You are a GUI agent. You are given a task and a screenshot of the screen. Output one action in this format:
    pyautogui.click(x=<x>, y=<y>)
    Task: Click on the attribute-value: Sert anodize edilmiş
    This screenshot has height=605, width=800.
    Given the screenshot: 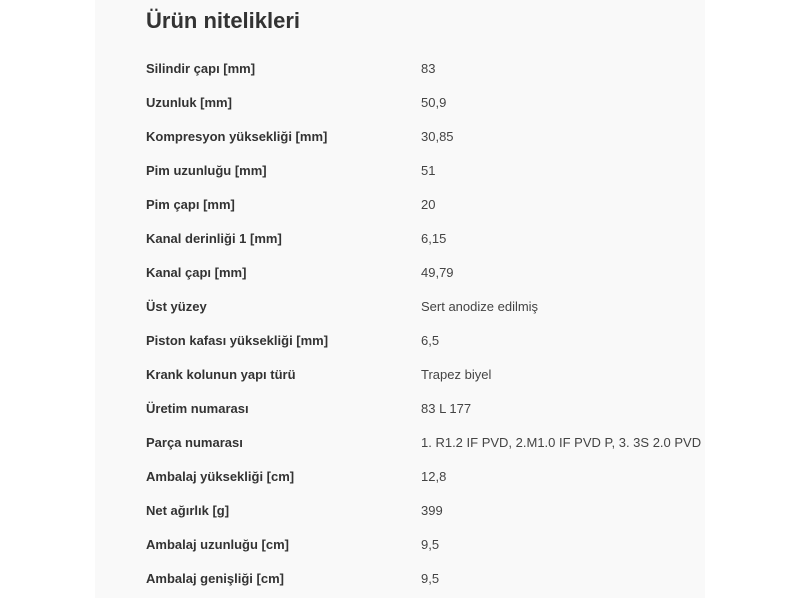 What is the action you would take?
    pyautogui.click(x=480, y=306)
    